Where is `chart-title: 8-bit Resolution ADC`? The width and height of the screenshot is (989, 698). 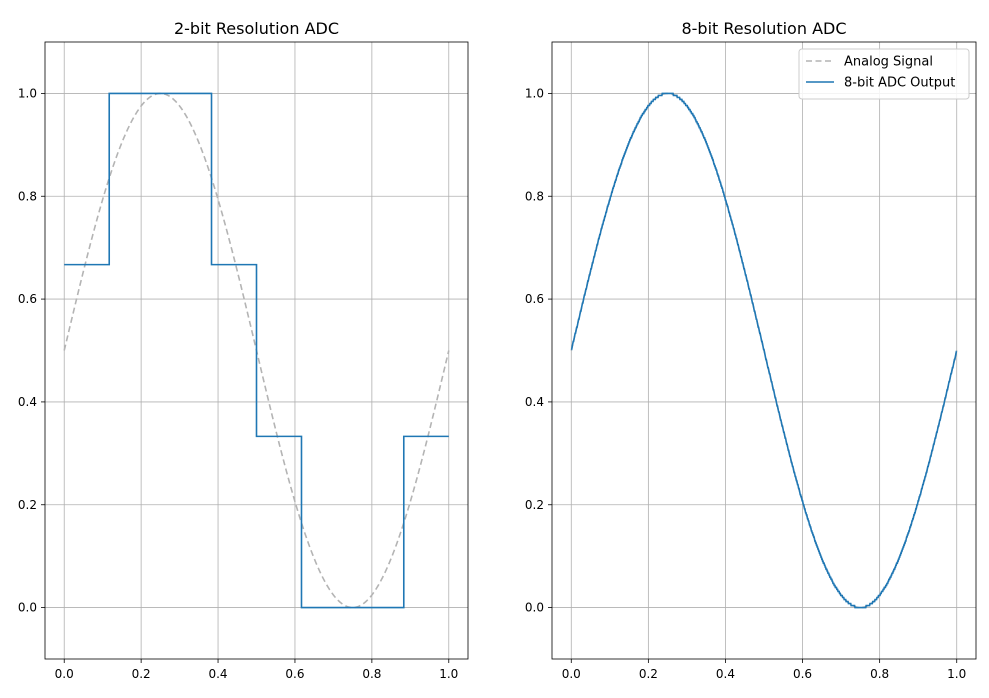
chart-title: 8-bit Resolution ADC is located at coordinates (763, 28).